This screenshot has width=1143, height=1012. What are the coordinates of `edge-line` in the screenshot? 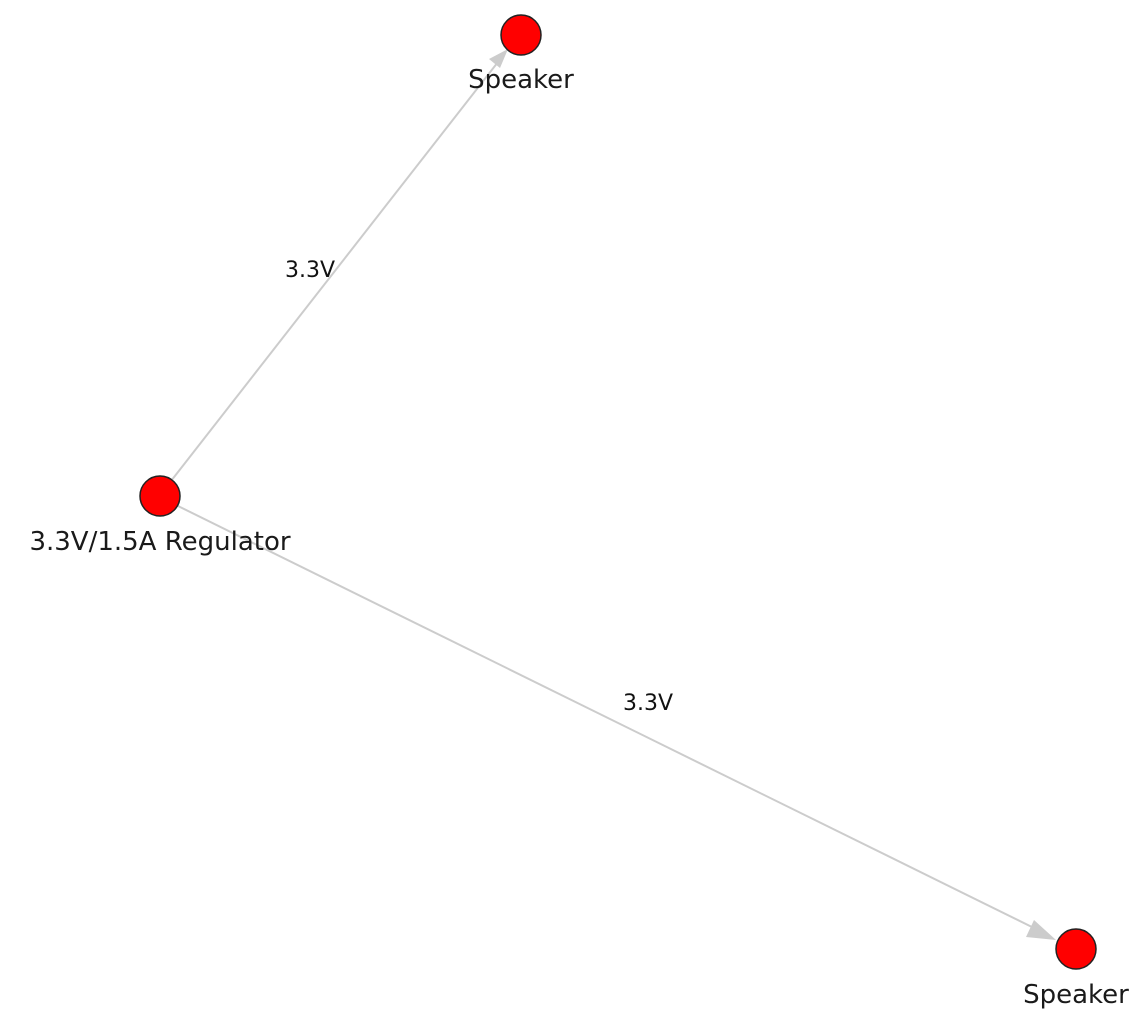 It's located at (334, 271).